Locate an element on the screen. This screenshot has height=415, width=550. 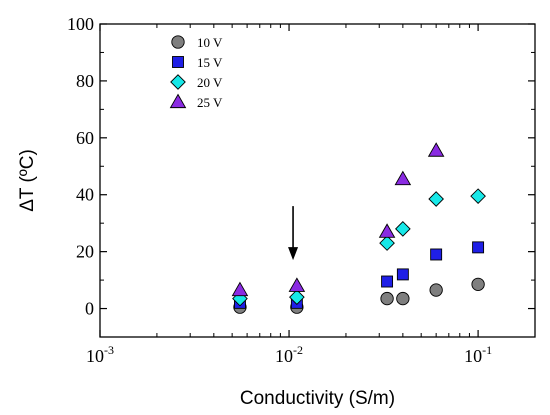
series-10-v is located at coordinates (359, 295).